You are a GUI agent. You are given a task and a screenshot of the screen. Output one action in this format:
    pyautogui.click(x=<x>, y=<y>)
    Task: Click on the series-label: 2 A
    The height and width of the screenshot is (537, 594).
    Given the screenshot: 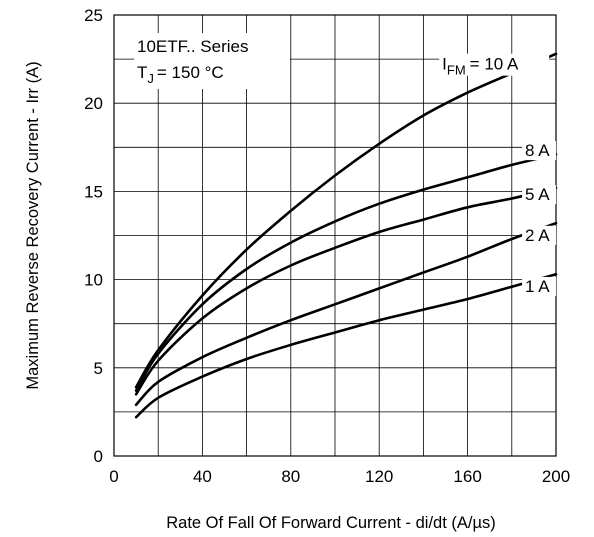 What is the action you would take?
    pyautogui.click(x=537, y=235)
    